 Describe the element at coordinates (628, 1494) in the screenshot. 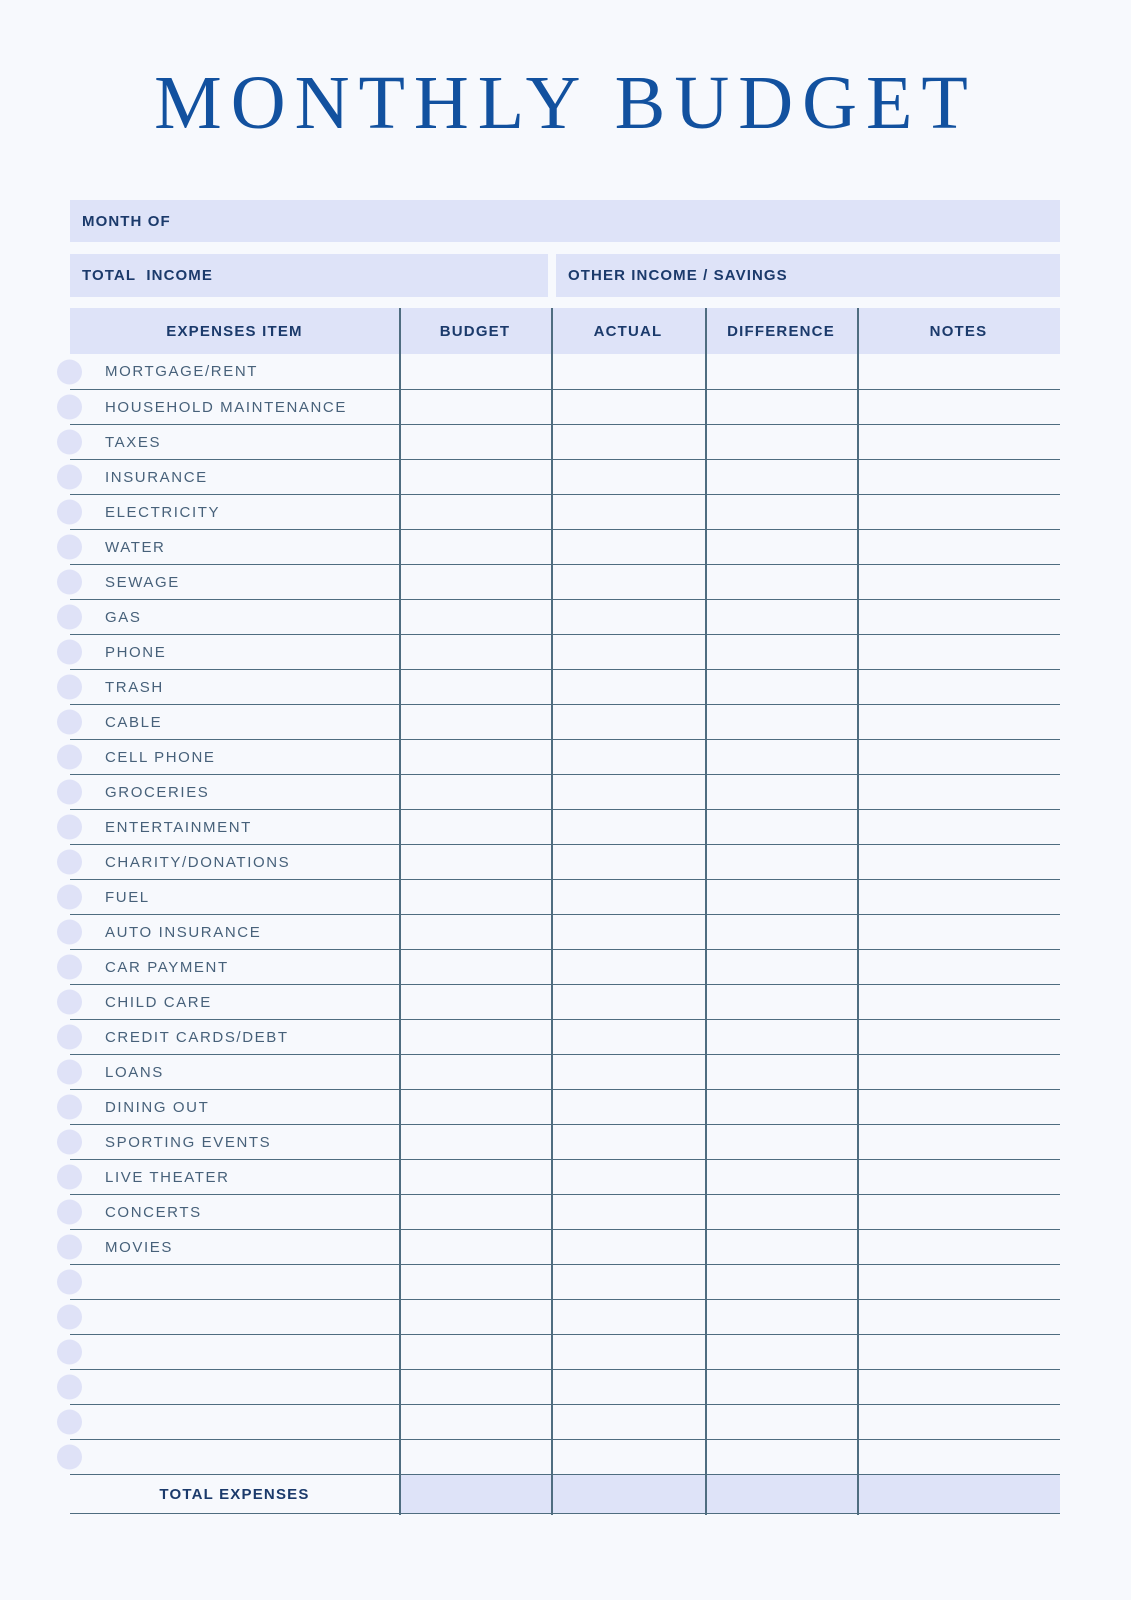

I see `total-actual-cell` at that location.